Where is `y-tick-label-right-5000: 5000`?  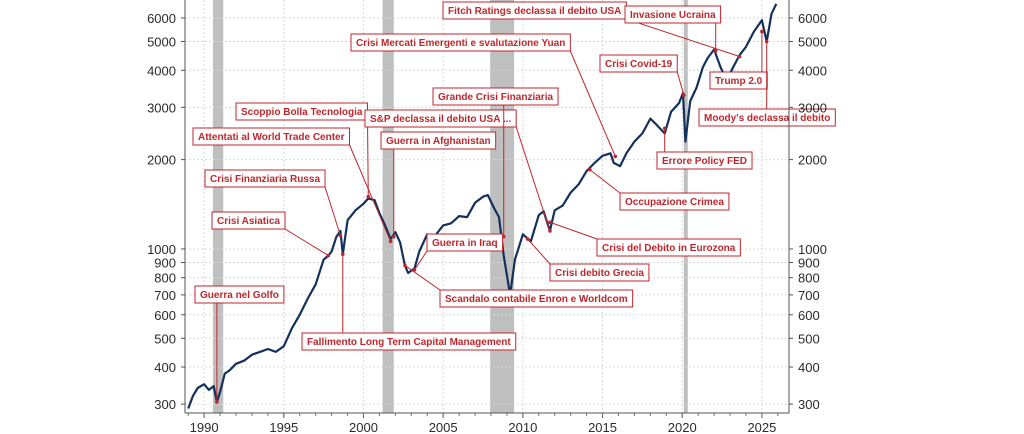
y-tick-label-right-5000: 5000 is located at coordinates (812, 42).